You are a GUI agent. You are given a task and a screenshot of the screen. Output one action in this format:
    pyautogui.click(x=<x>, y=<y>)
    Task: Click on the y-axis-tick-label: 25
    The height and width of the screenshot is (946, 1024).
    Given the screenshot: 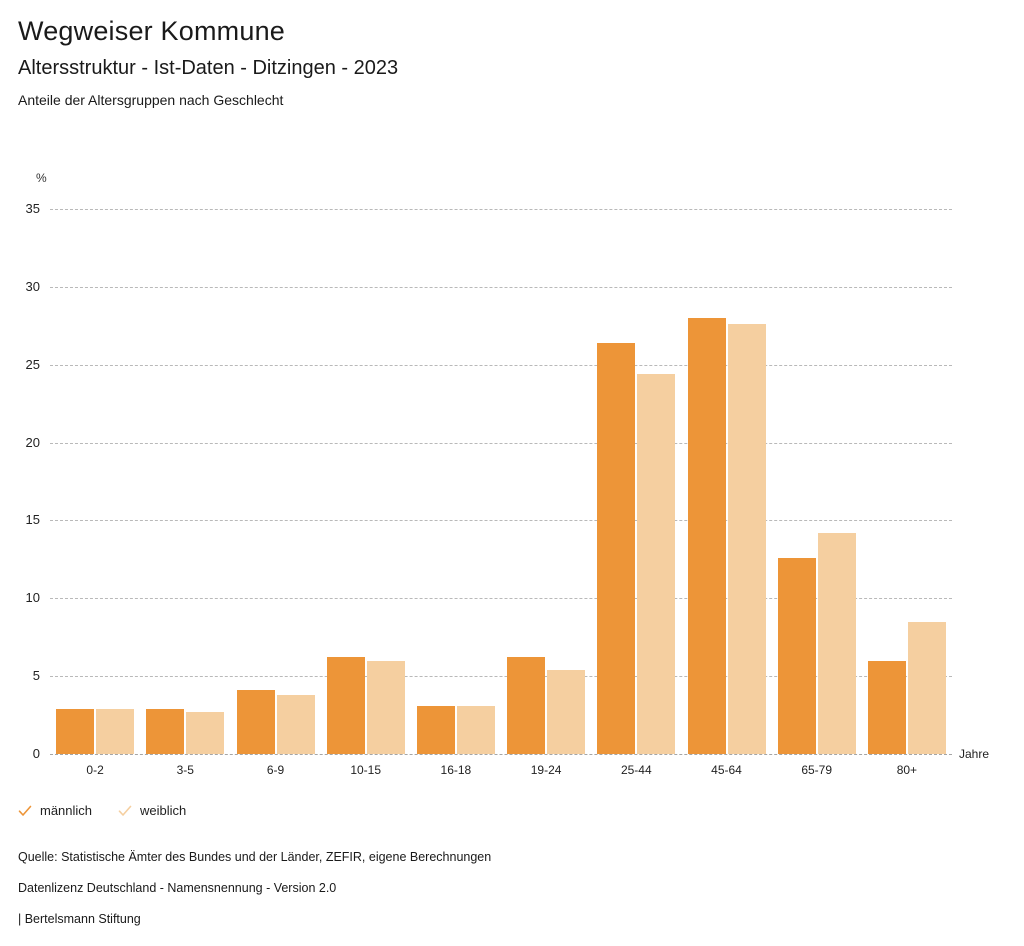 What is the action you would take?
    pyautogui.click(x=32, y=364)
    